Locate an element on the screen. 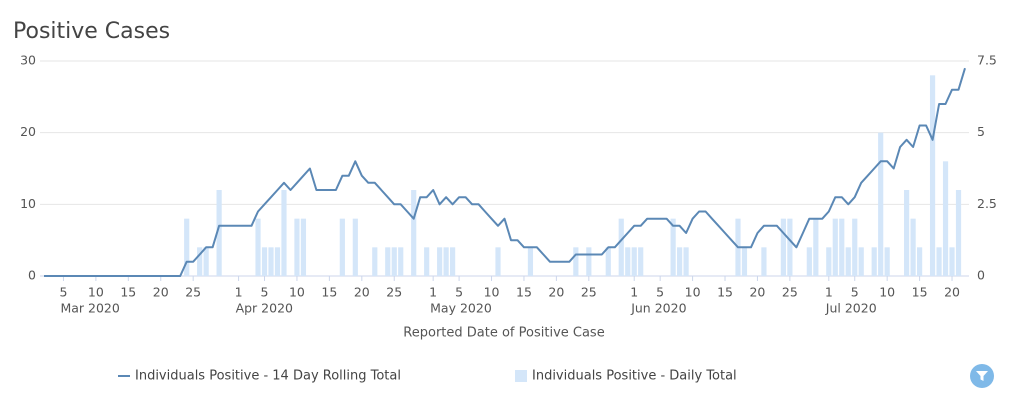  y2-tick-label: 2.5 is located at coordinates (987, 203).